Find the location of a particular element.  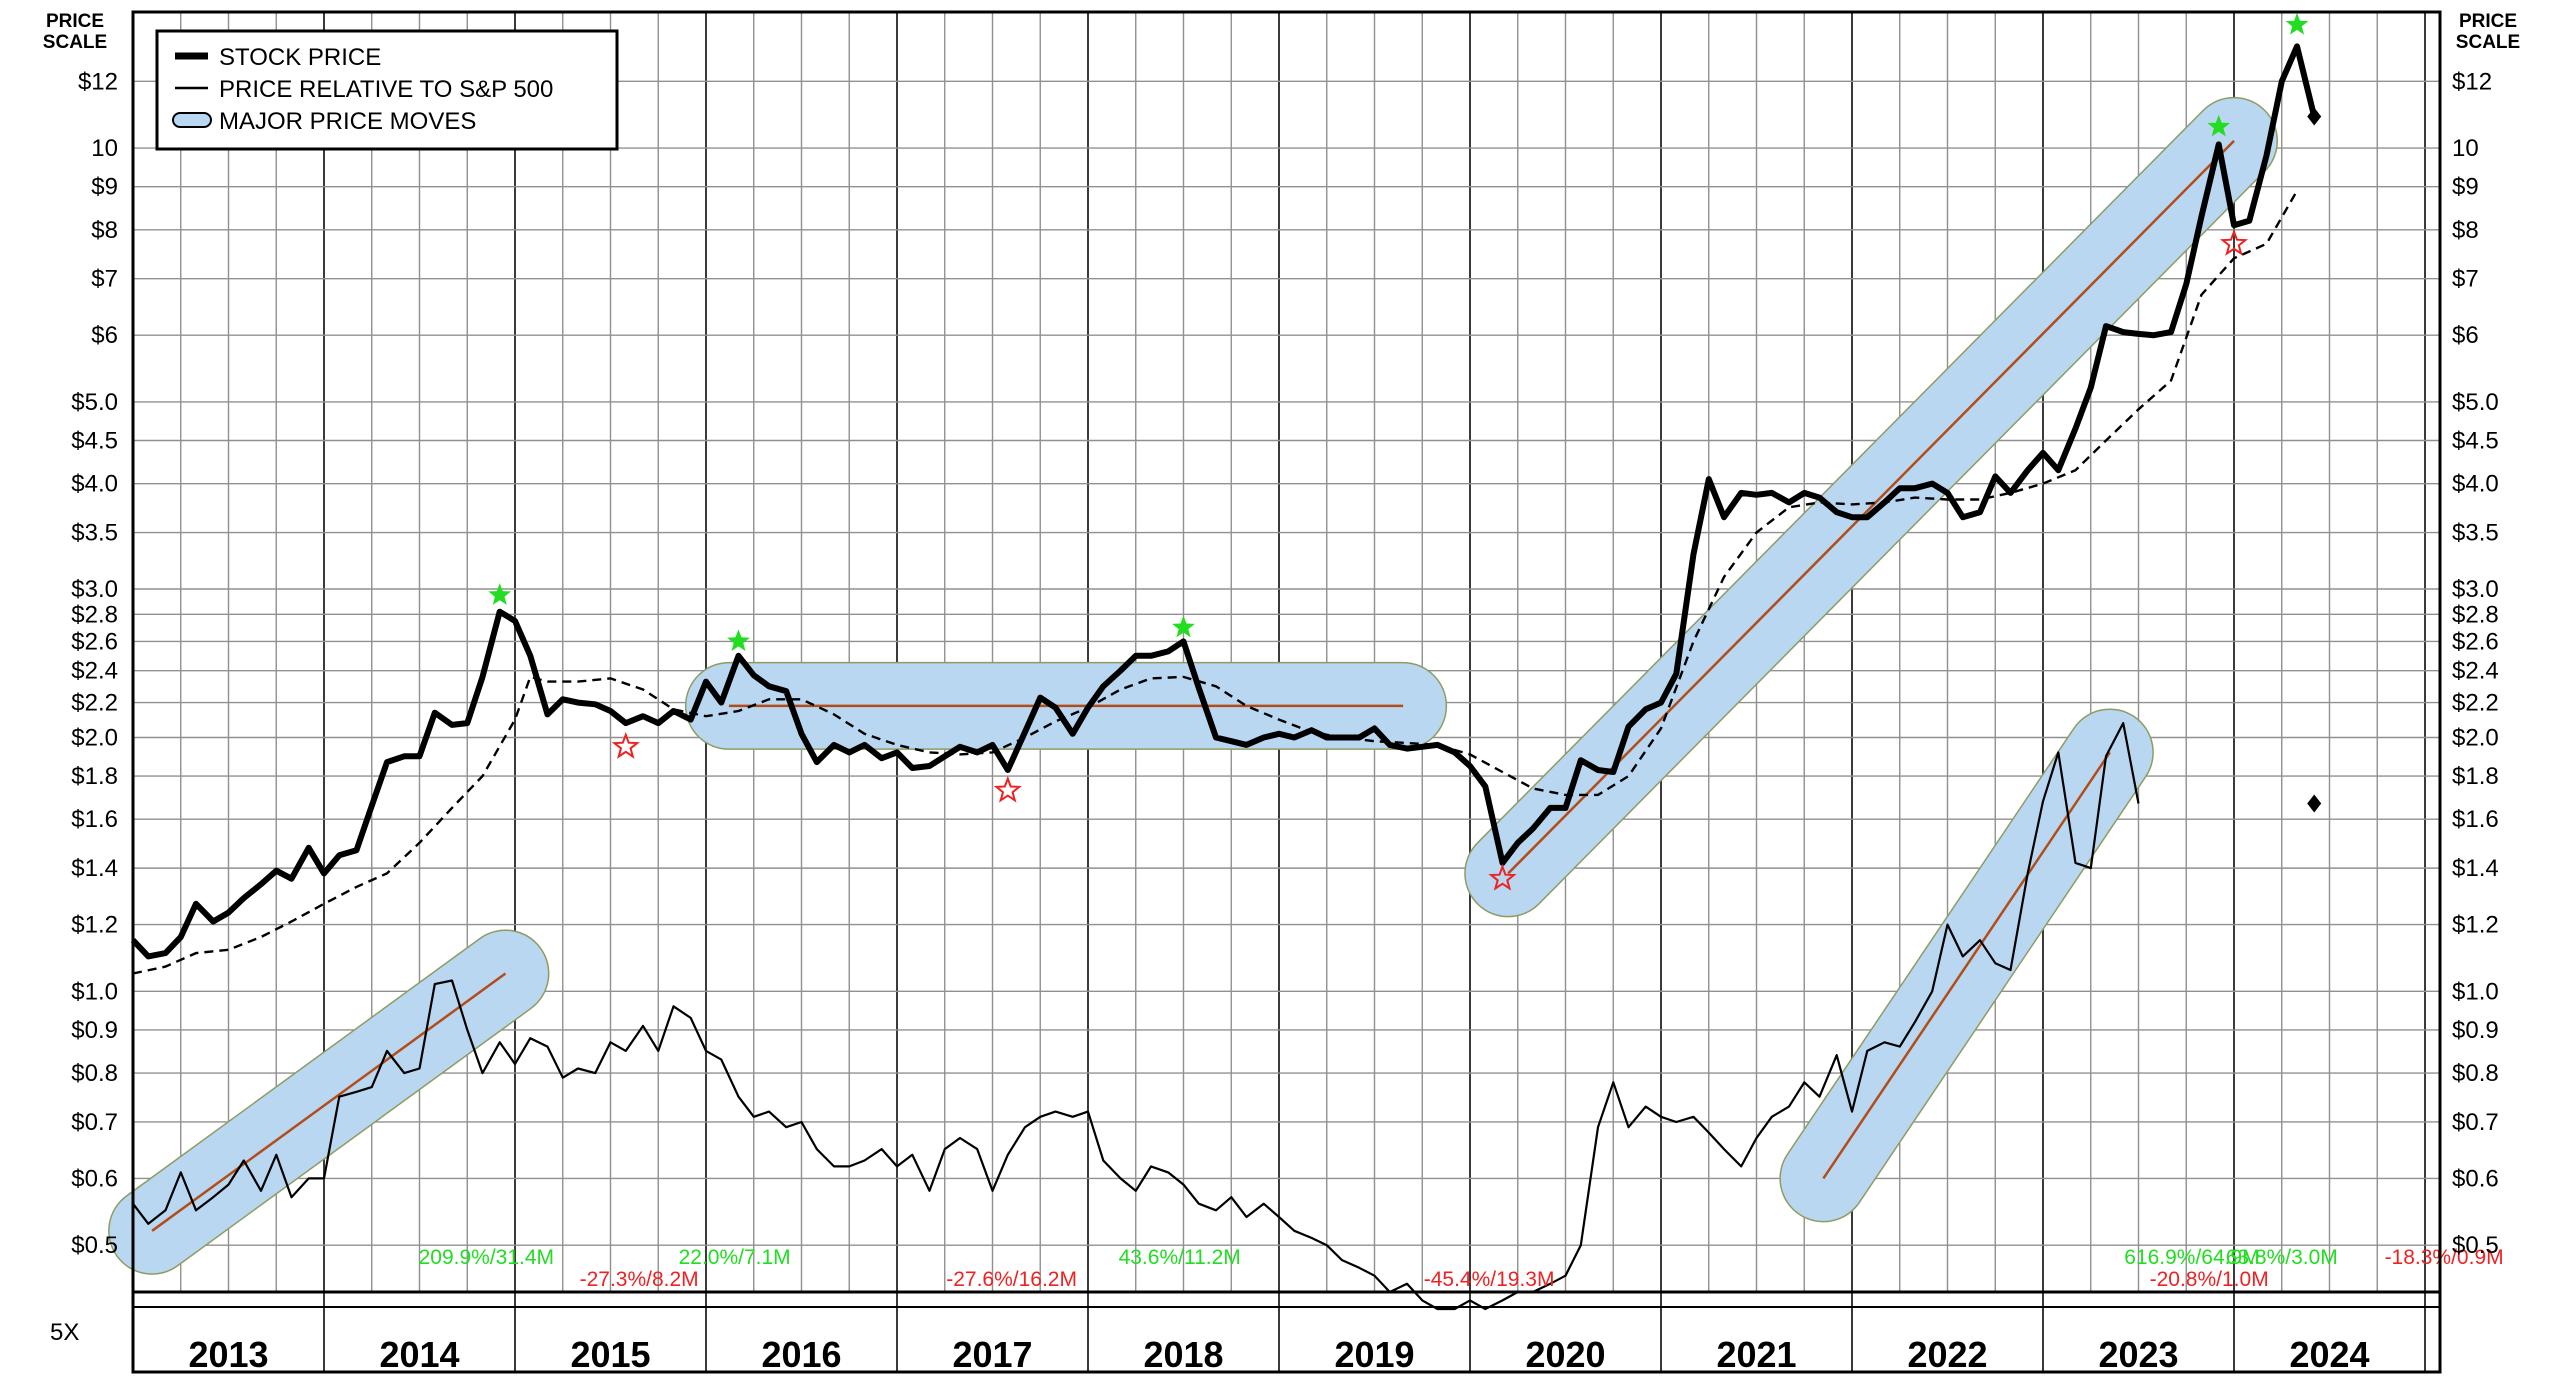

y-tick-label-right: $2.8 is located at coordinates (2475, 614).